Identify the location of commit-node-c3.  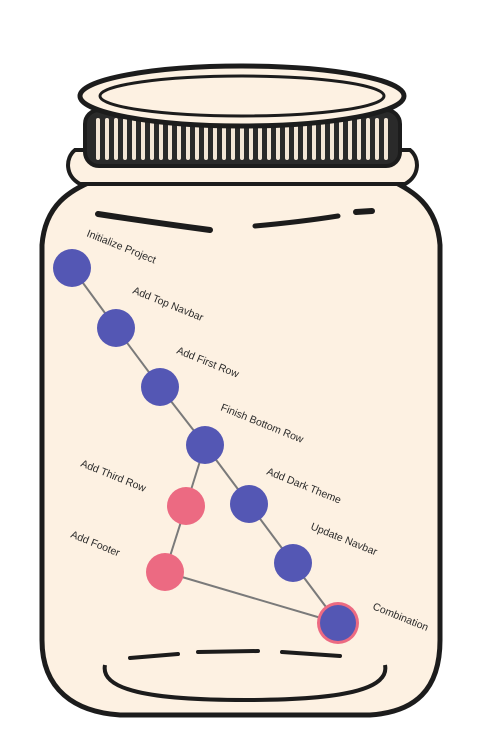
(160, 387).